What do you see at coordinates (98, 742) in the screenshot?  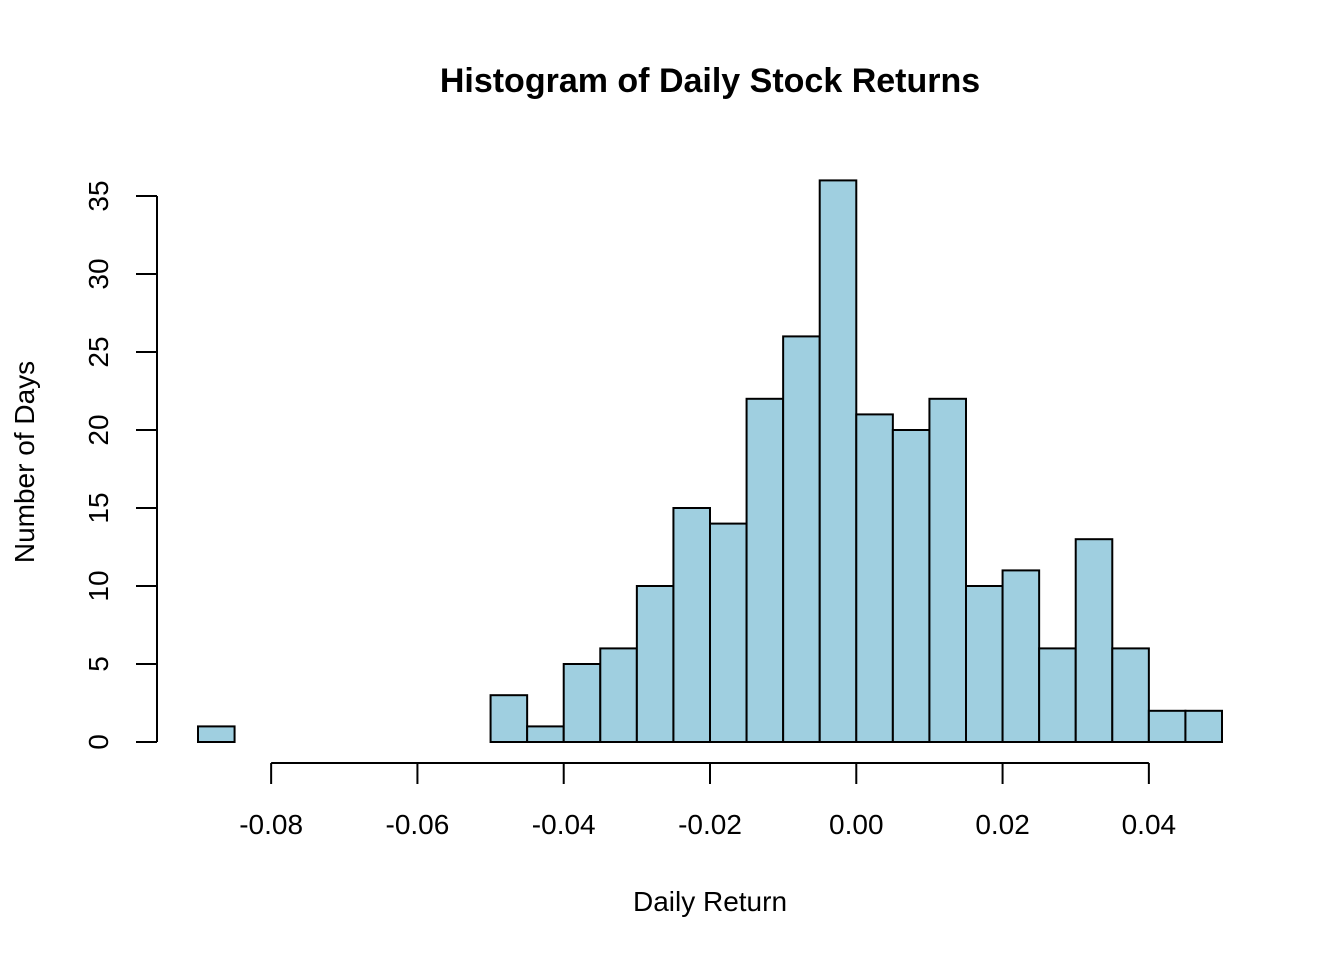 I see `y-tick-label: 0` at bounding box center [98, 742].